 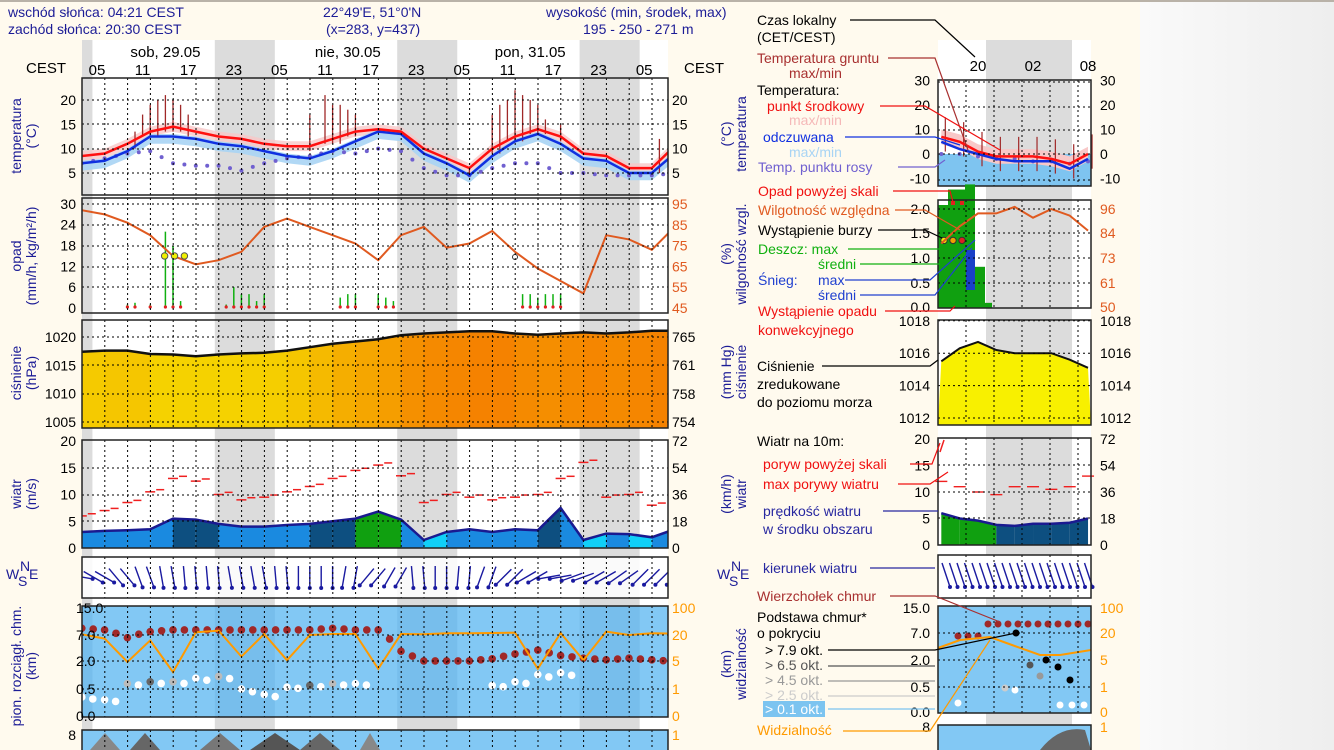 I want to click on hour-label: 05, so click(x=644, y=70).